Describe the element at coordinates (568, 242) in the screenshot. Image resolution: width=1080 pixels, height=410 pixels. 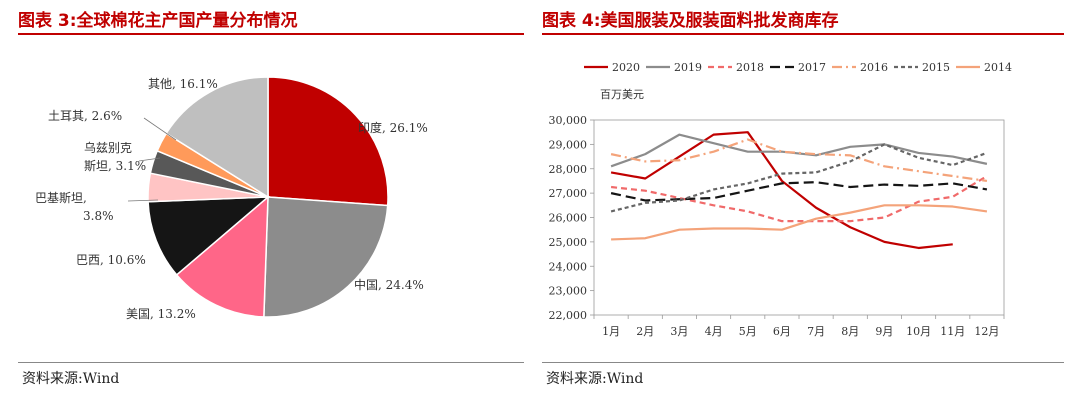
I see `y-tick-label-3: 25,000` at that location.